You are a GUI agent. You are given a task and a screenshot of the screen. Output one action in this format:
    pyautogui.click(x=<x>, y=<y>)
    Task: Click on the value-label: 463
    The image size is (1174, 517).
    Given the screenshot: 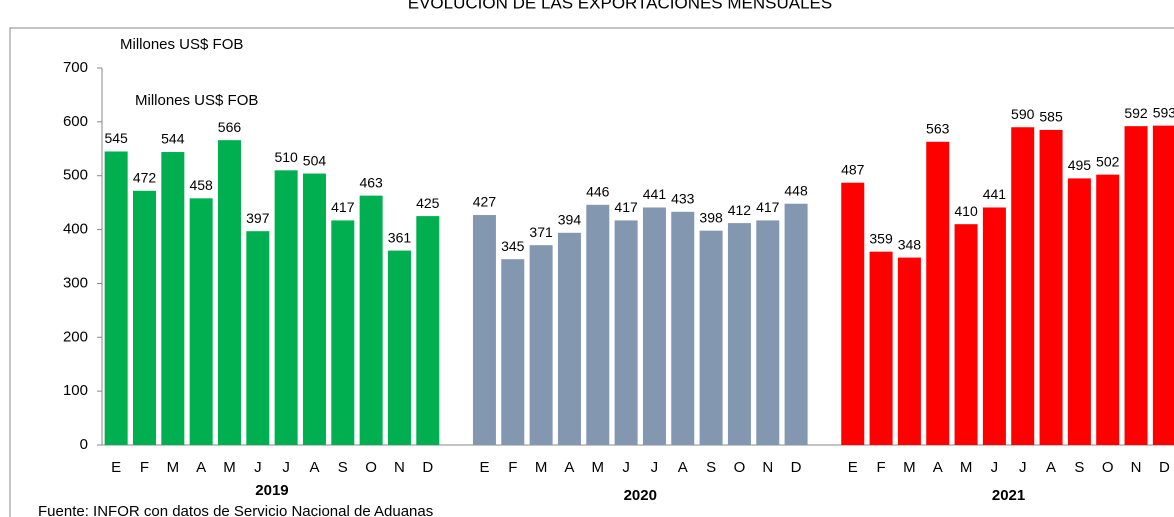 What is the action you would take?
    pyautogui.click(x=371, y=182)
    